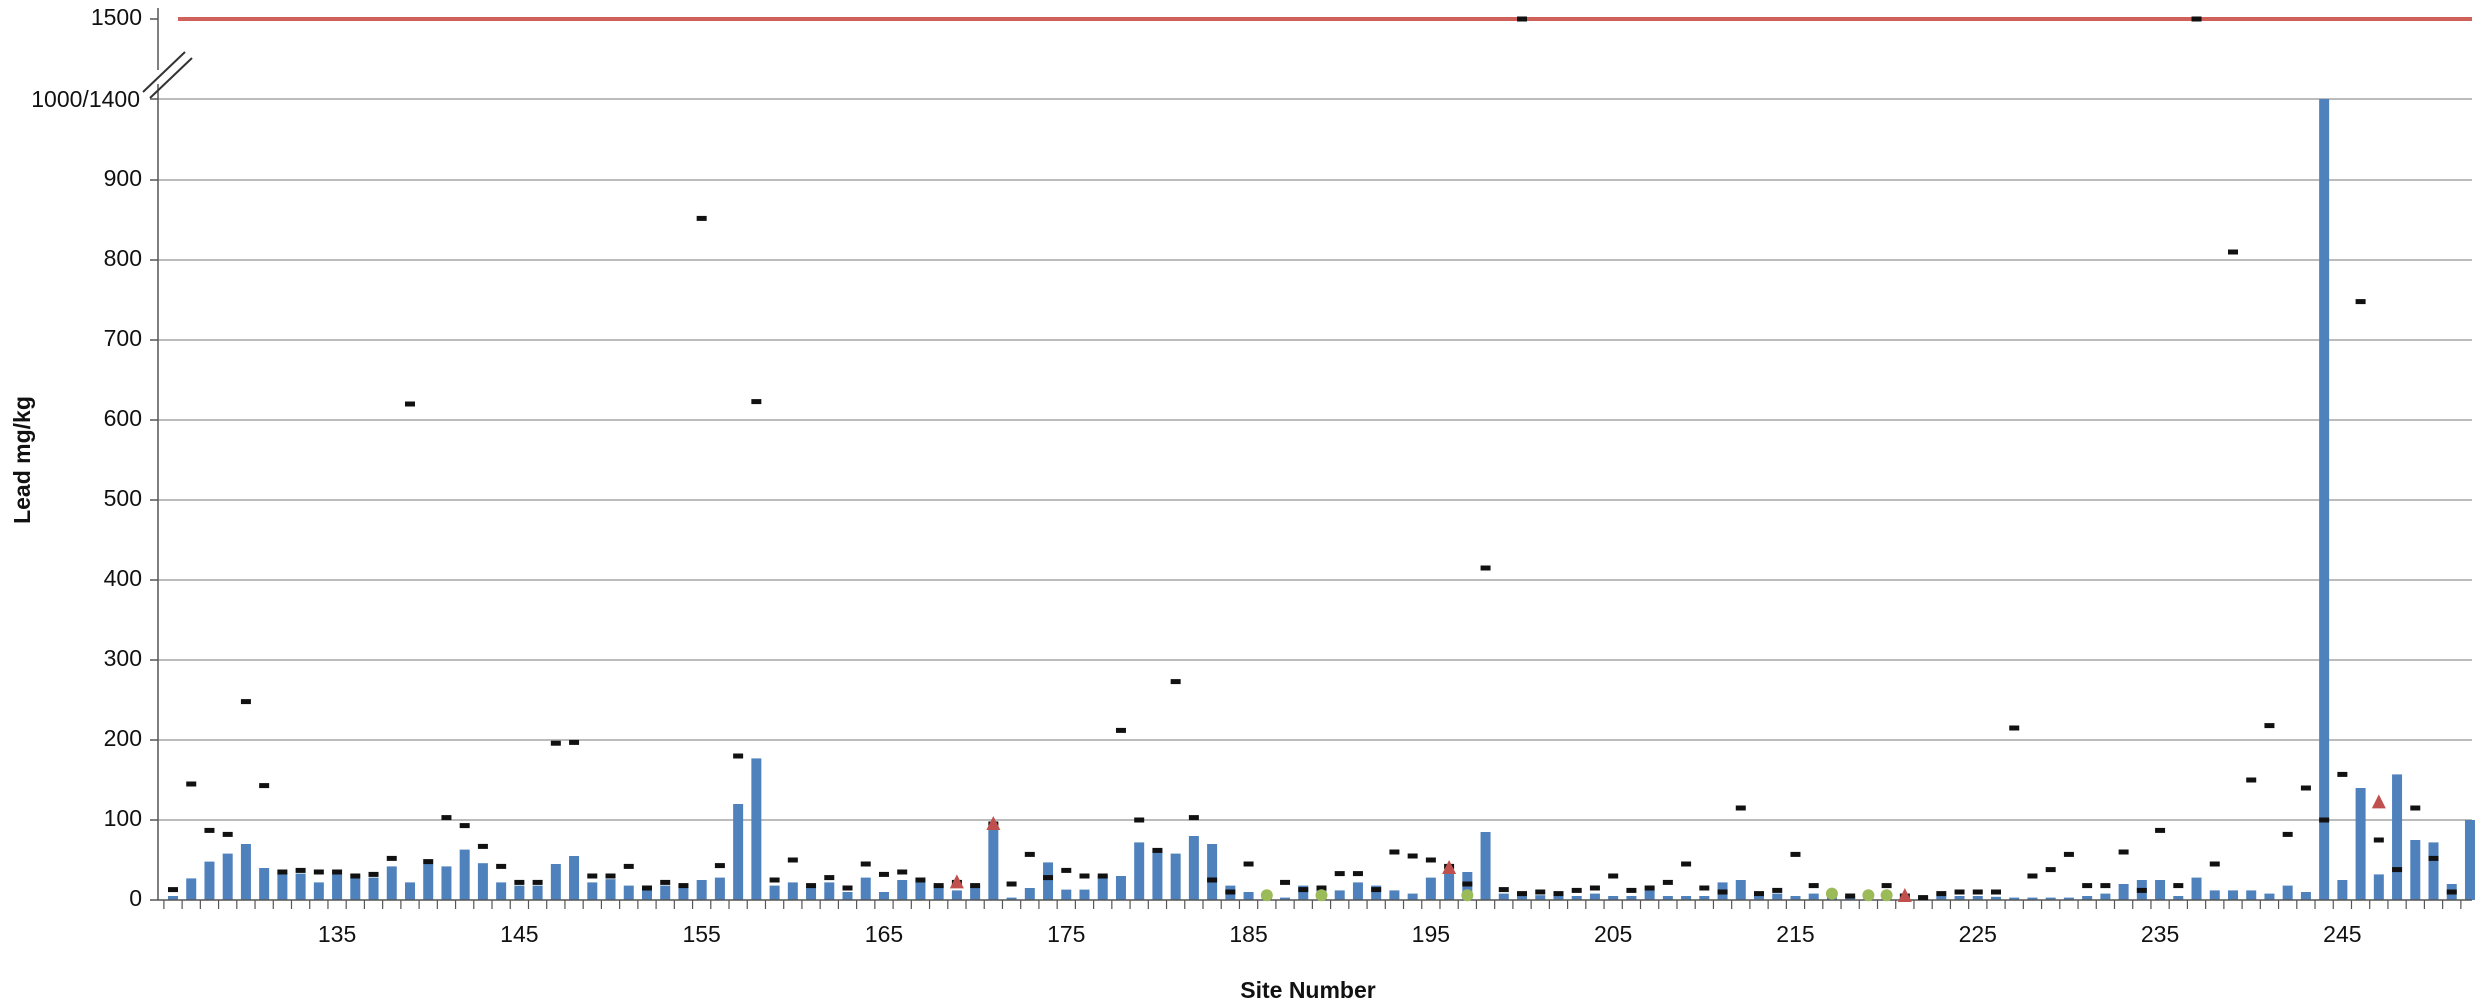  What do you see at coordinates (519, 934) in the screenshot?
I see `x-tick-label: 145` at bounding box center [519, 934].